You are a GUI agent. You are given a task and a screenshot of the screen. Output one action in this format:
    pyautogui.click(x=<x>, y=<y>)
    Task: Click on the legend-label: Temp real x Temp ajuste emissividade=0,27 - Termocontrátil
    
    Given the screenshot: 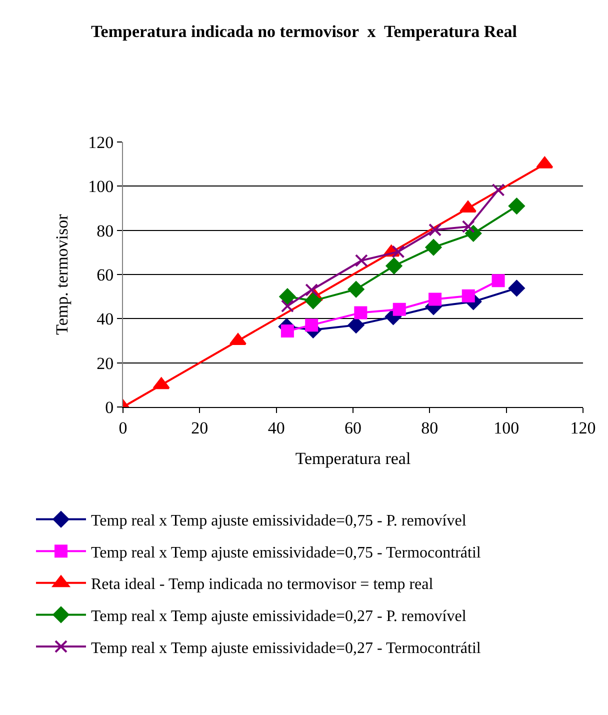 What is the action you would take?
    pyautogui.click(x=286, y=648)
    